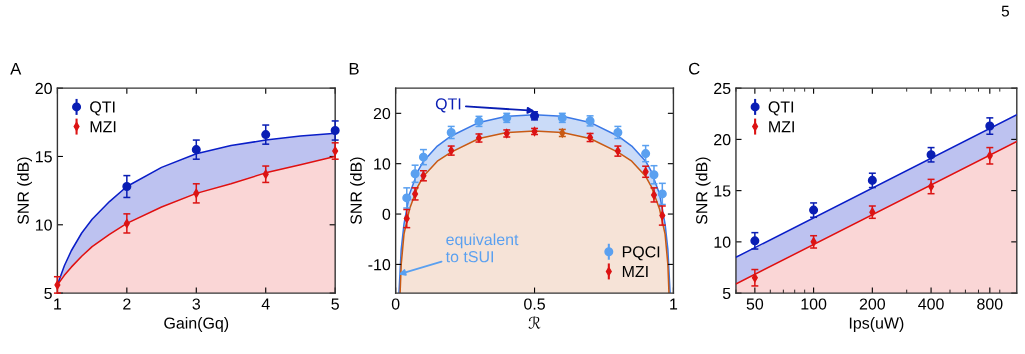 Image resolution: width=1025 pixels, height=354 pixels. I want to click on x-tick-label: 5, so click(335, 304).